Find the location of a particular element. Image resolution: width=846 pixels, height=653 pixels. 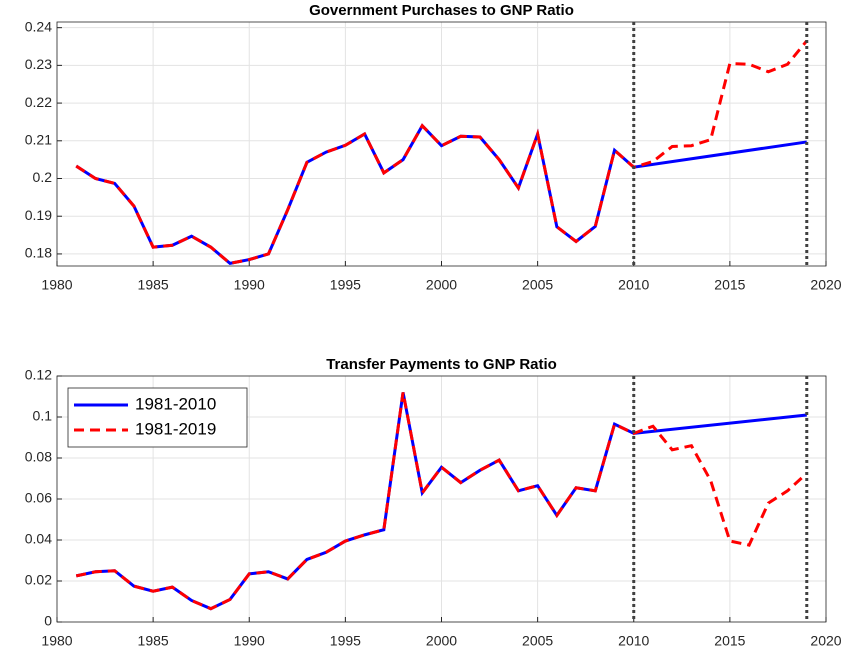

y-tick-label: 0.21 is located at coordinates (38, 139).